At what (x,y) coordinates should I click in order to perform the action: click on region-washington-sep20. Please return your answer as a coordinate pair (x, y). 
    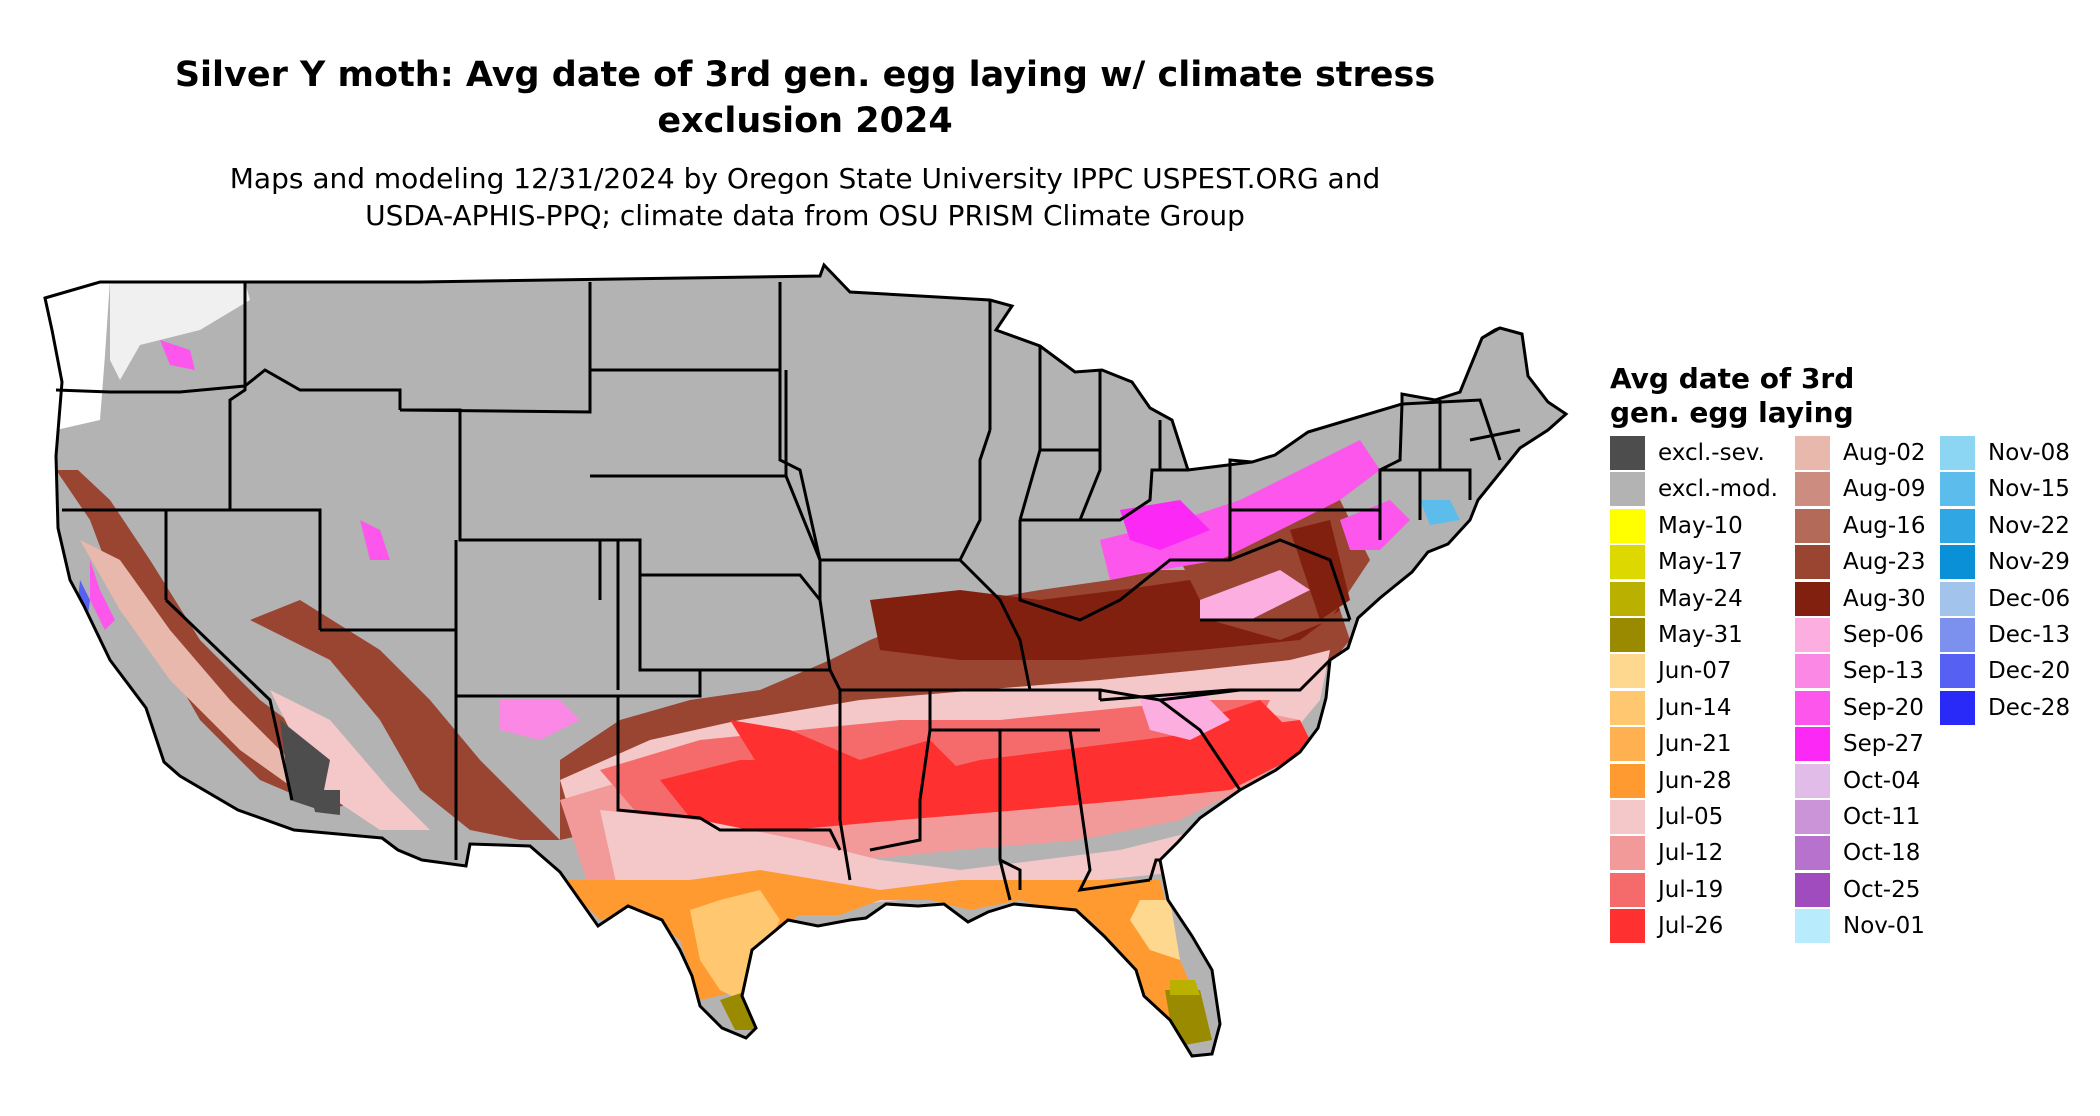
    Looking at the image, I should click on (177, 355).